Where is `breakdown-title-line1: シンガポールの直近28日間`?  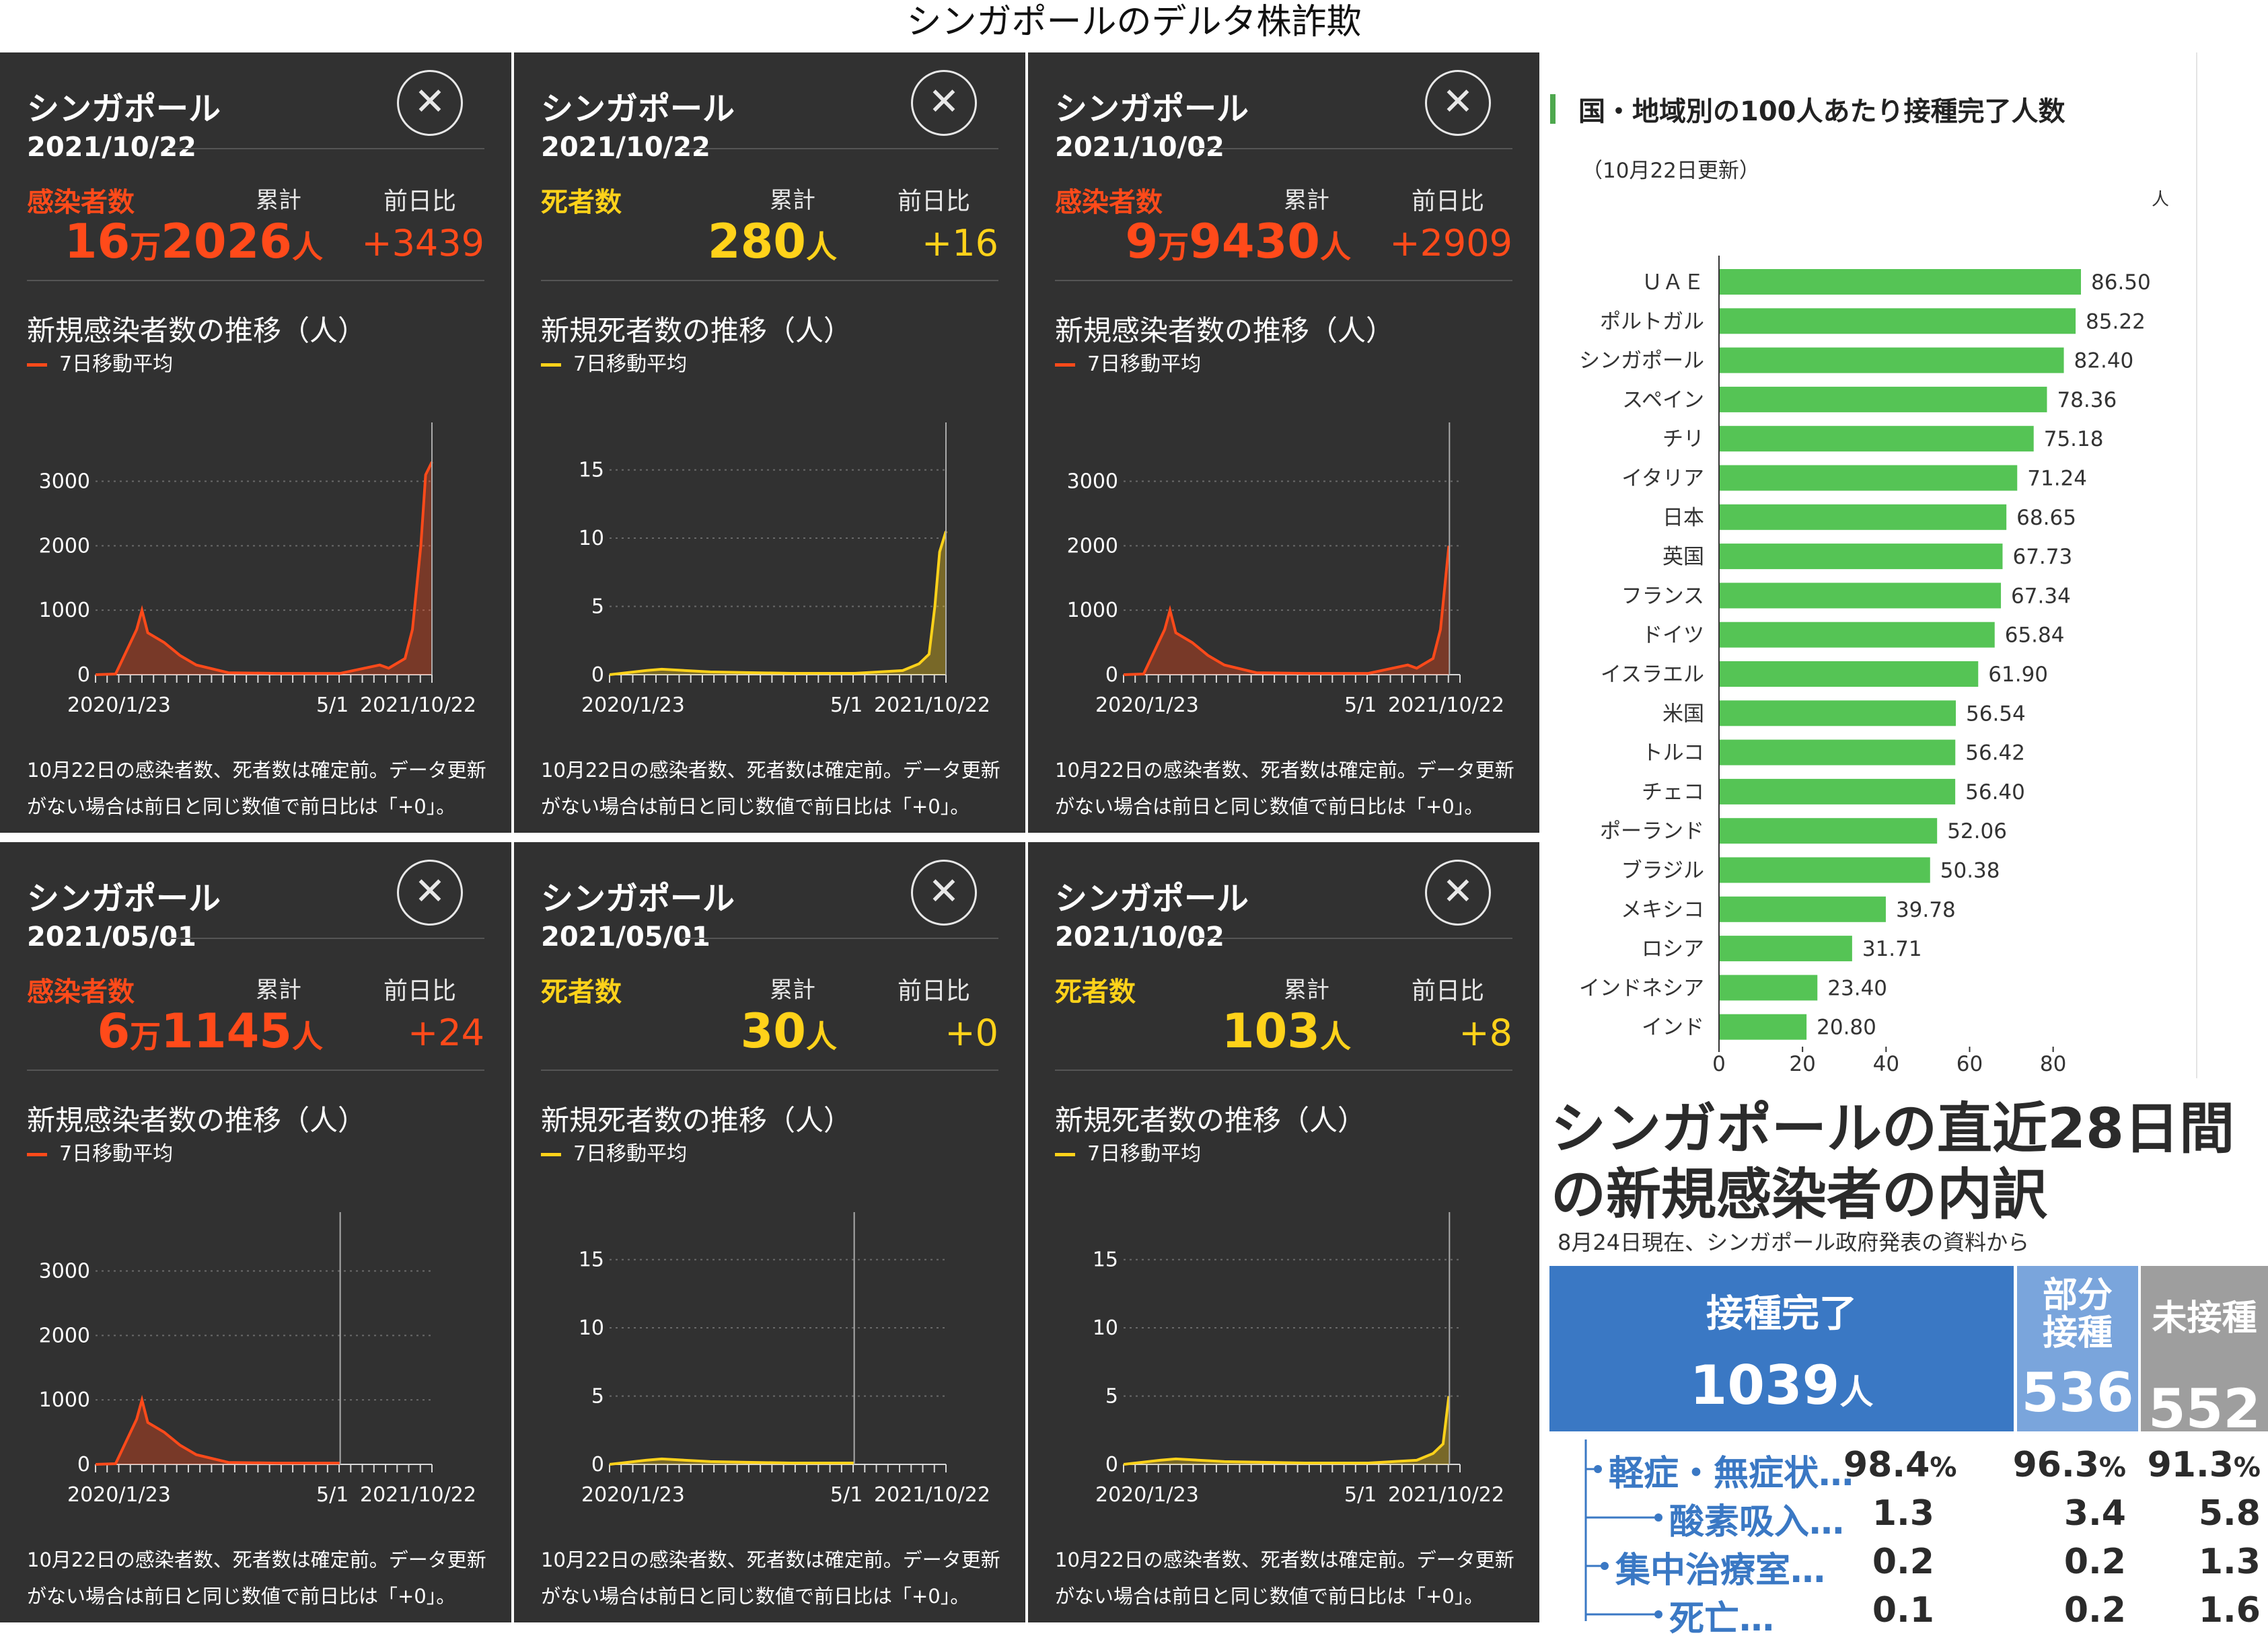 breakdown-title-line1: シンガポールの直近28日間 is located at coordinates (1893, 1129).